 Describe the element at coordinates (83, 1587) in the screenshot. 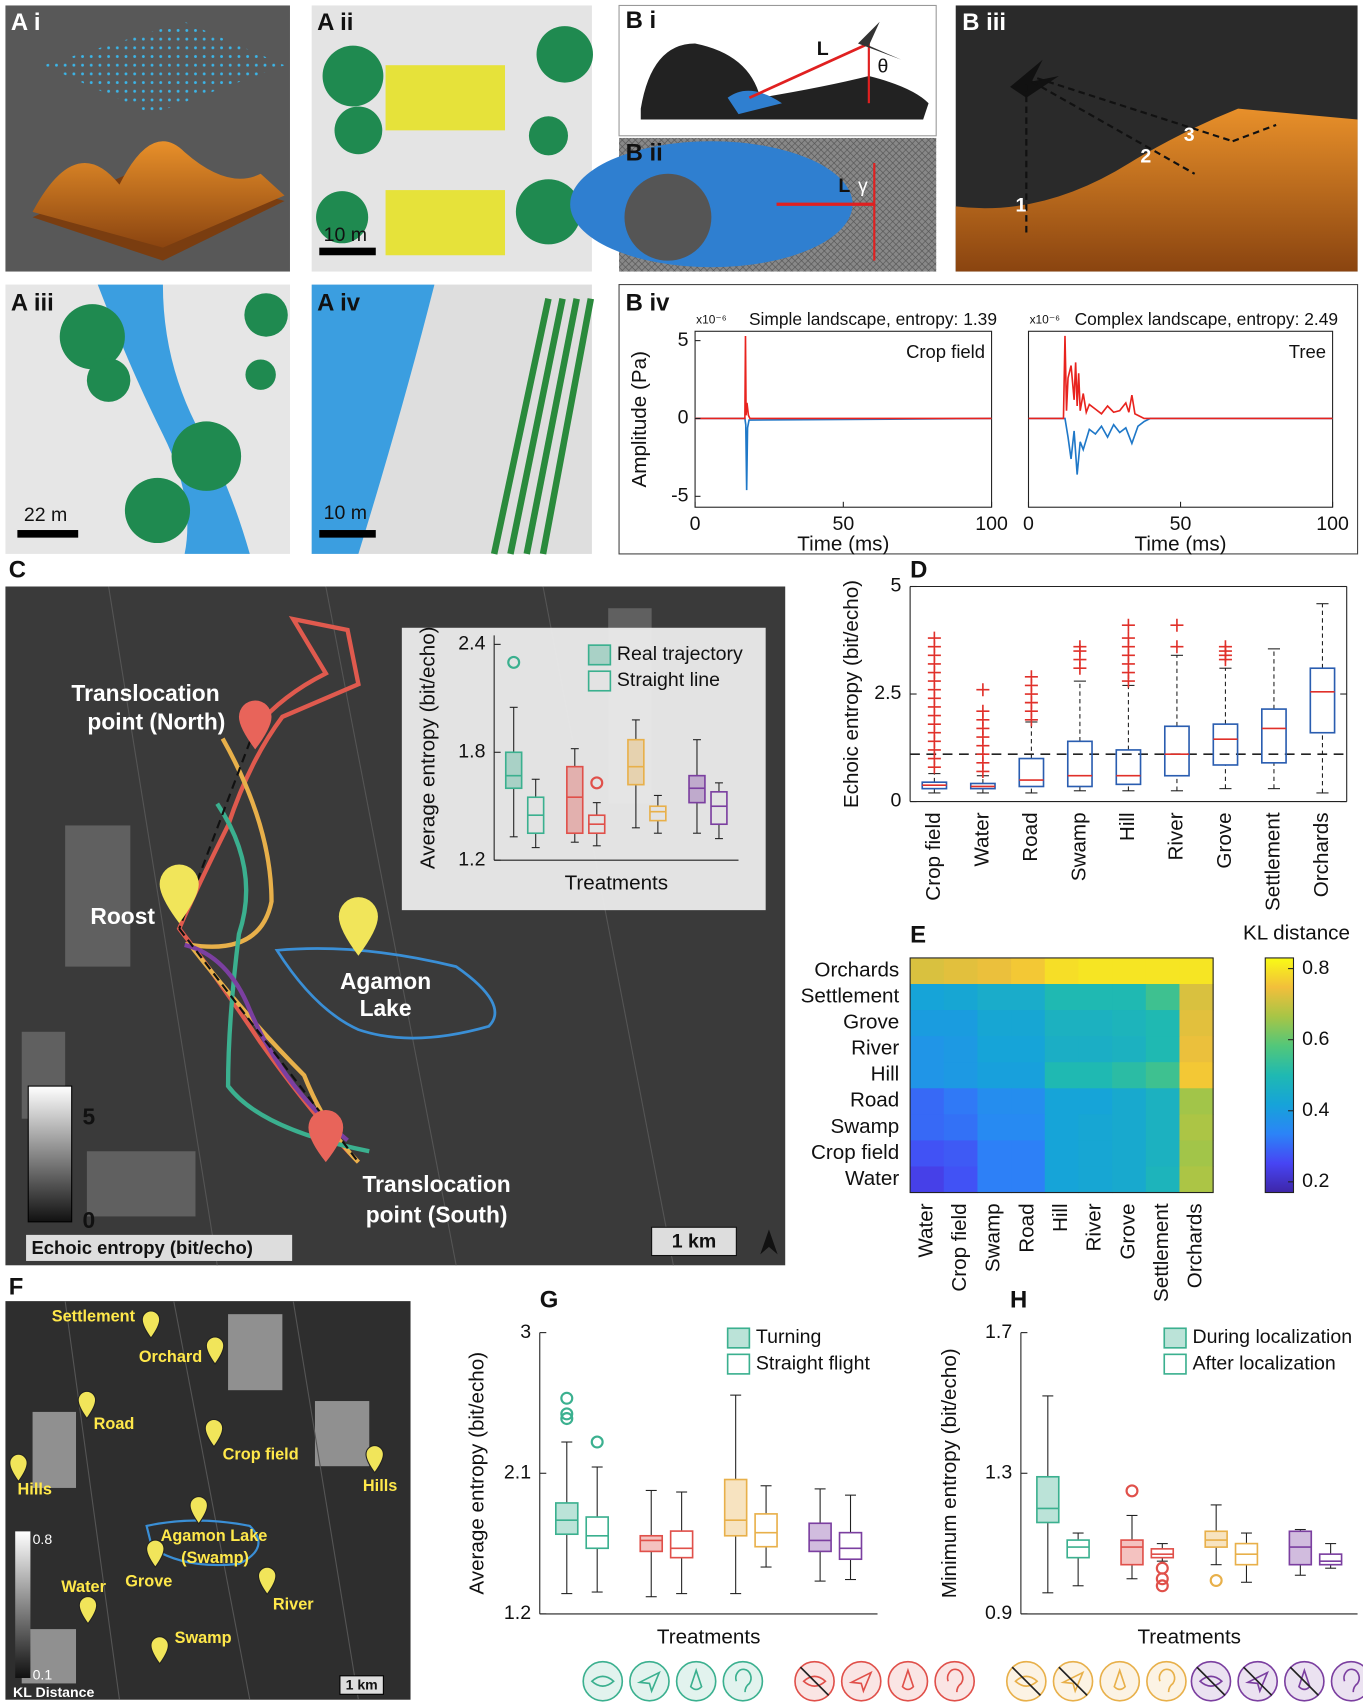

I see `place-label: Water` at that location.